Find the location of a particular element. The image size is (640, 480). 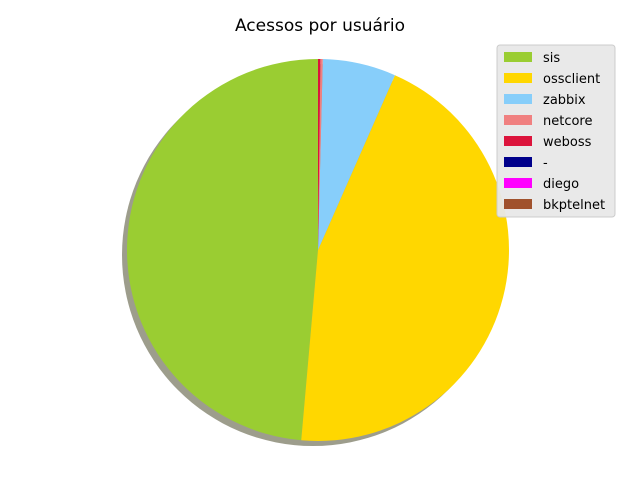

pie-slice-weboss is located at coordinates (319, 154).